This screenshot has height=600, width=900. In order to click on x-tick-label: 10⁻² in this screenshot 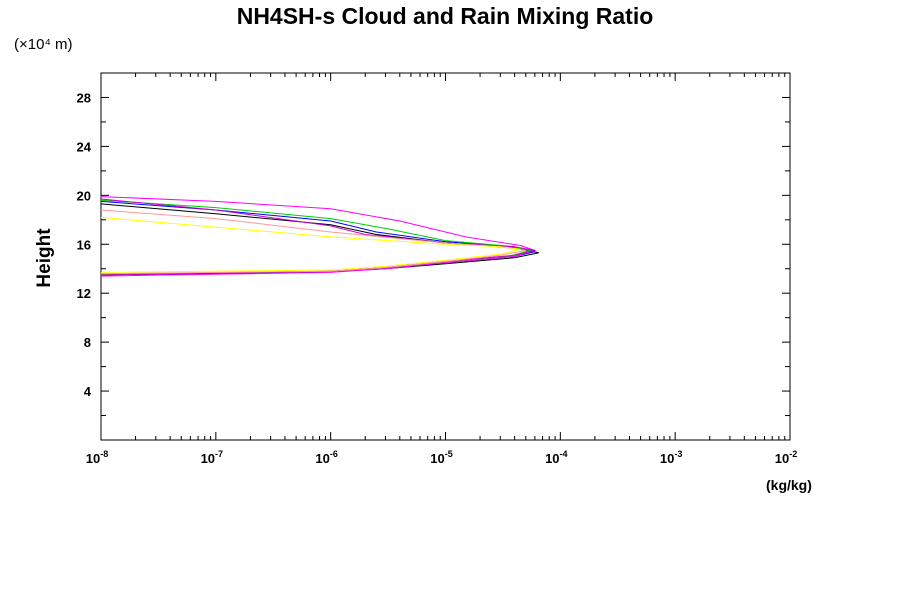, I will do `click(786, 457)`.